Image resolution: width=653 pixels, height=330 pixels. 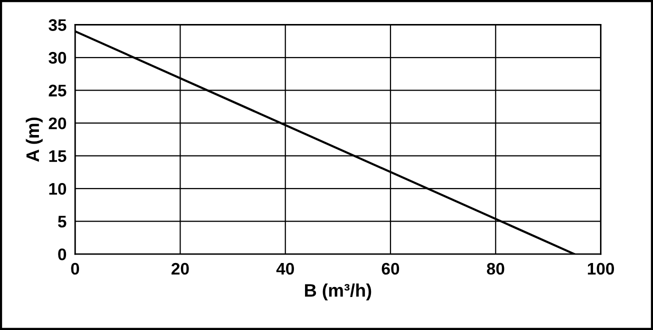 I want to click on y-tick-label: 25, so click(x=57, y=90).